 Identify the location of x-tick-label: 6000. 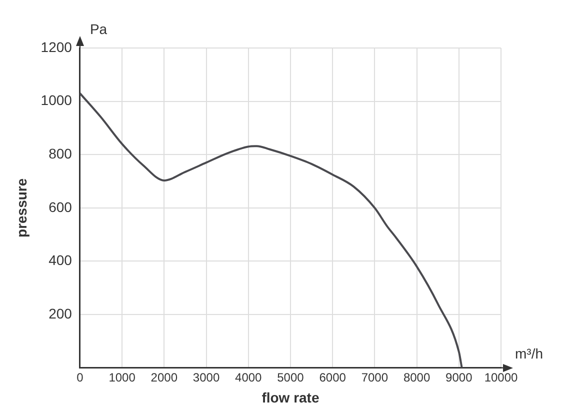
(332, 377).